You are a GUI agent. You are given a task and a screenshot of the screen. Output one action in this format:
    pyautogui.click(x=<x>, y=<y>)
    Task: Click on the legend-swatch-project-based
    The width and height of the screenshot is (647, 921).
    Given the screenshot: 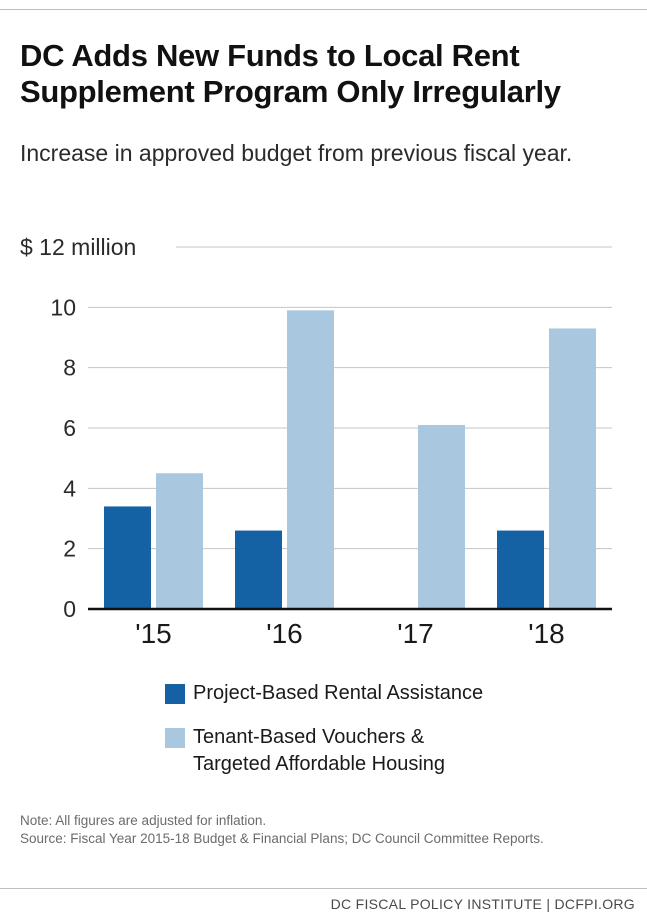 What is the action you would take?
    pyautogui.click(x=175, y=694)
    